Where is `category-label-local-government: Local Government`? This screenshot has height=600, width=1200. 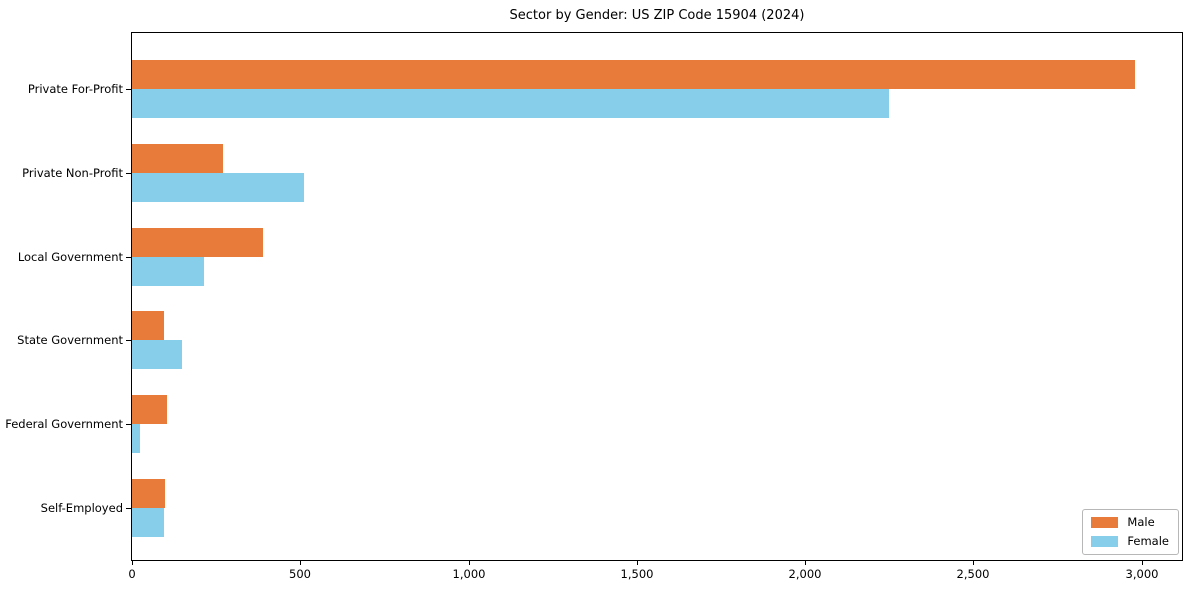
category-label-local-government: Local Government is located at coordinates (70, 256).